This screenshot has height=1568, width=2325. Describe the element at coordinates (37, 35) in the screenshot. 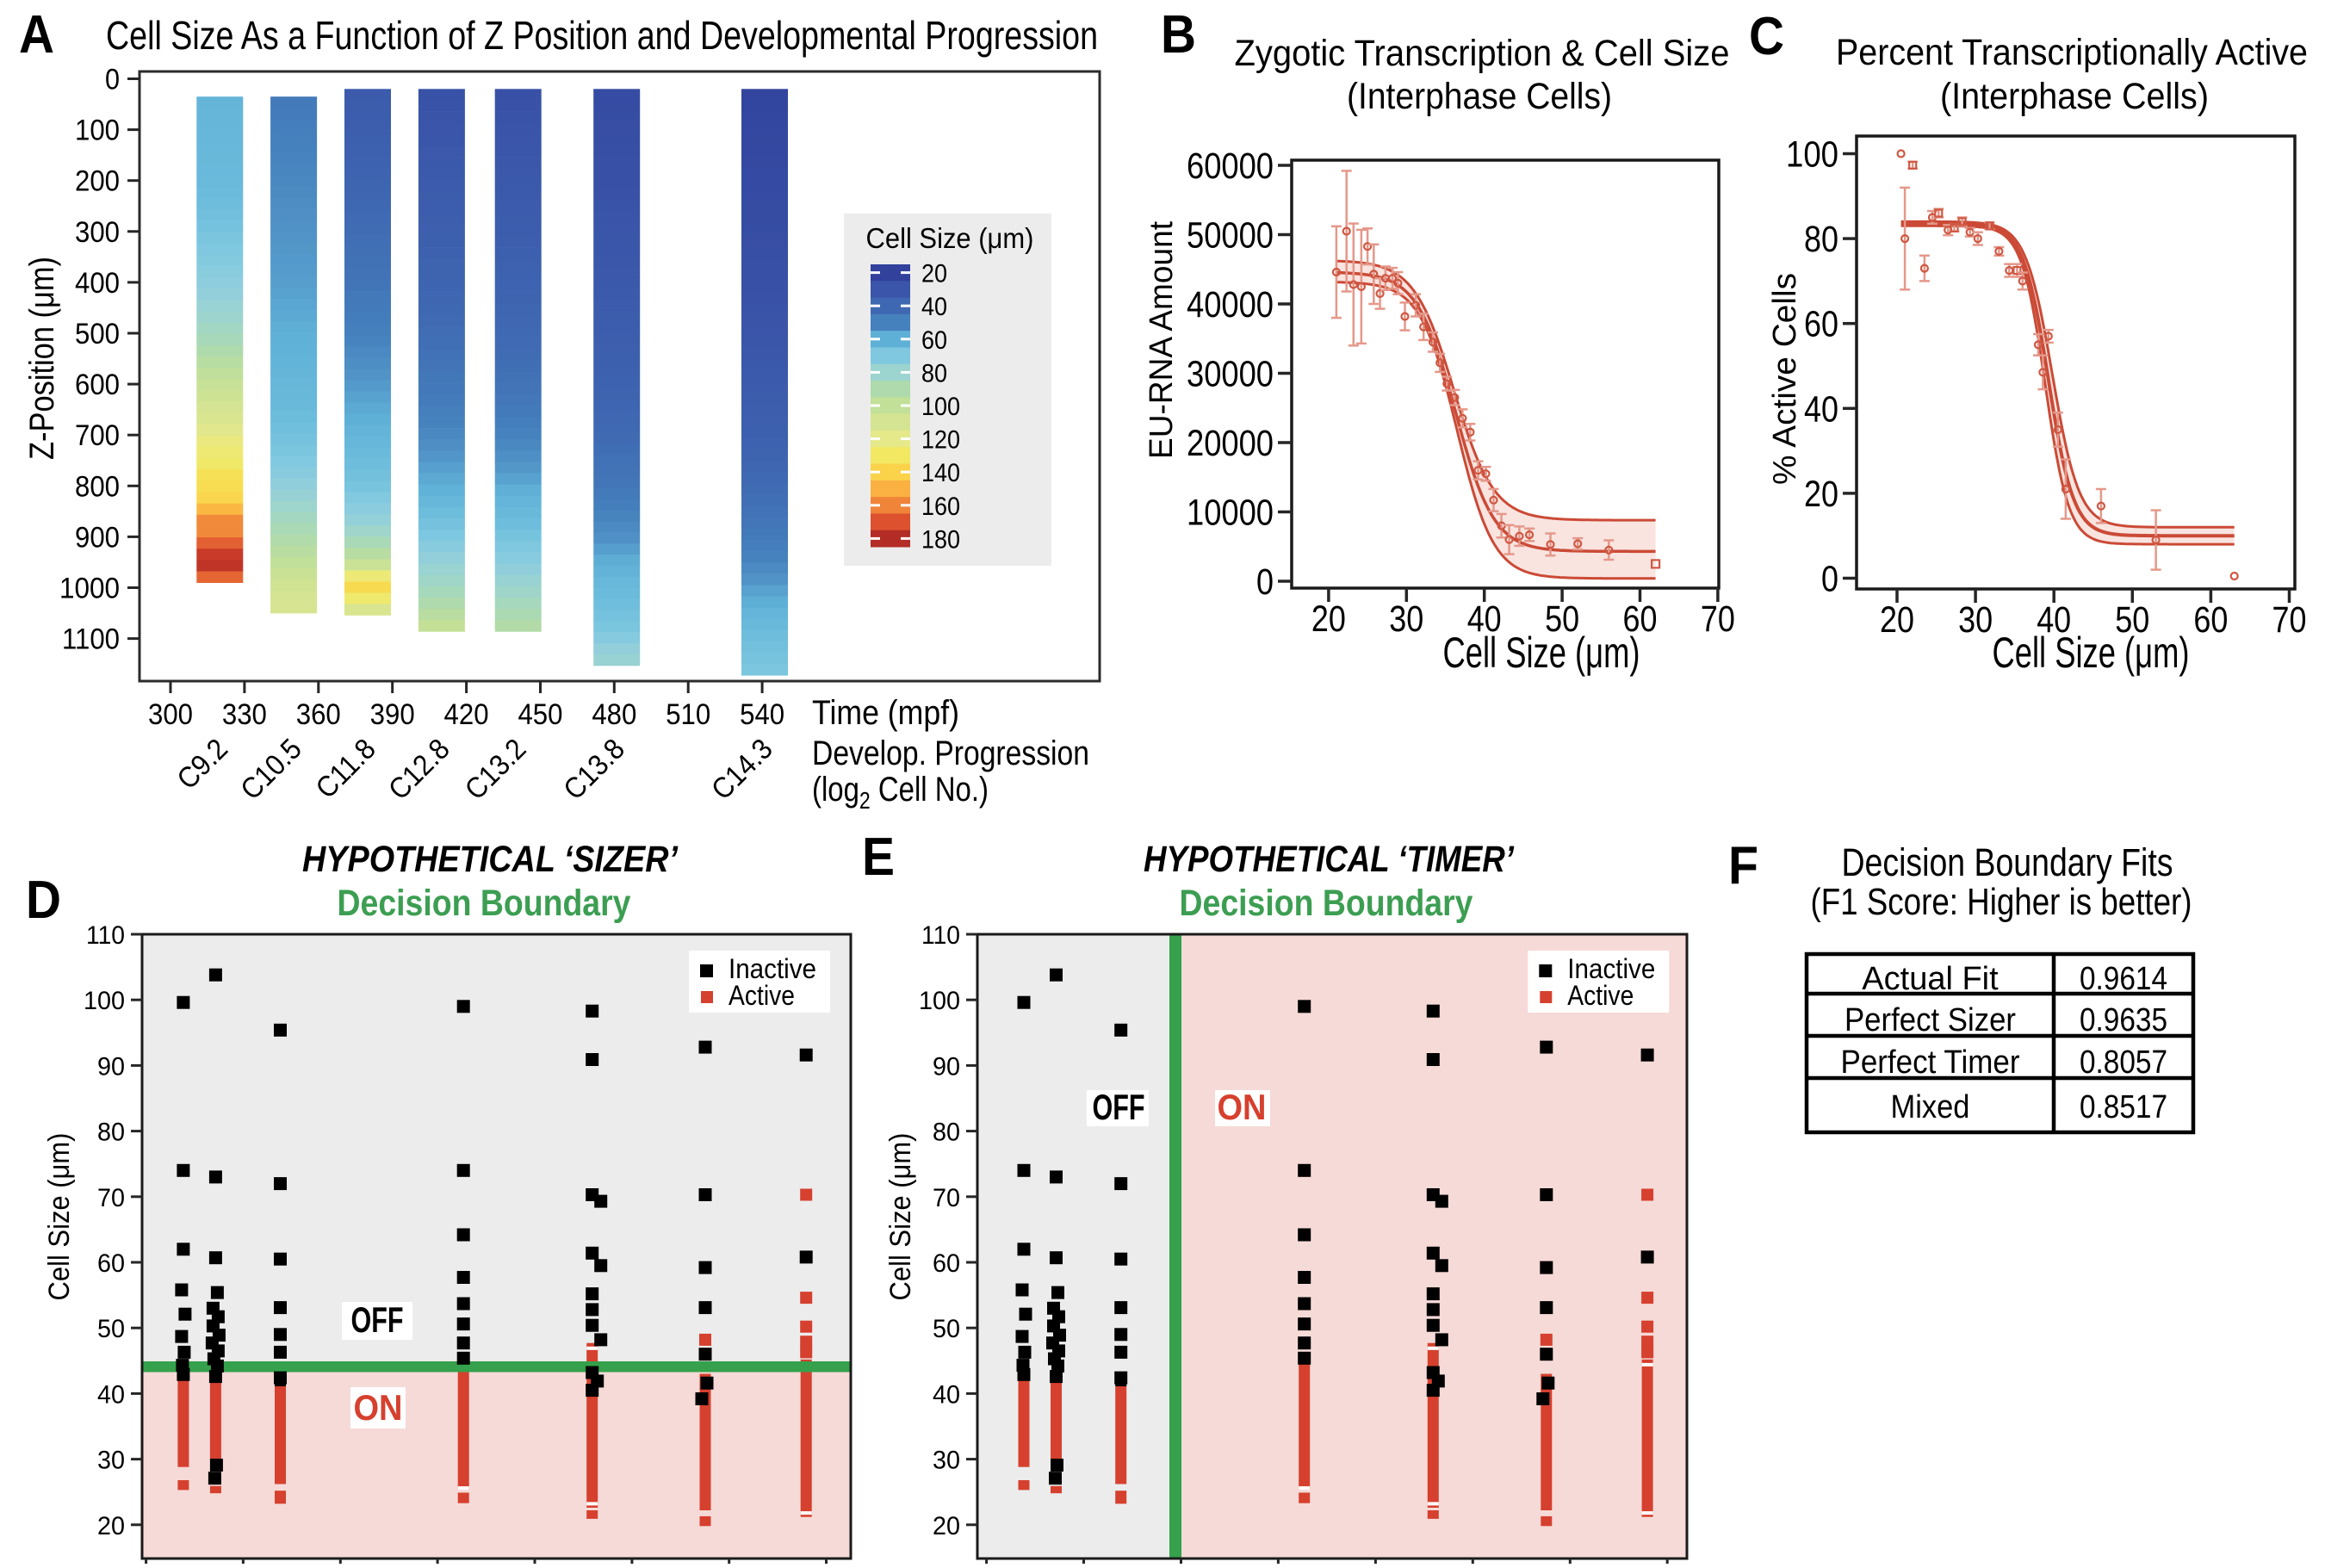

I see `svg-text: A` at that location.